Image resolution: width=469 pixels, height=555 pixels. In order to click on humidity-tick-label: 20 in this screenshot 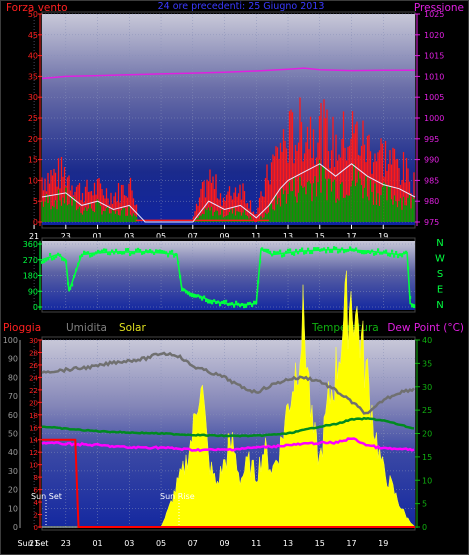, I will do `click(13, 490)`.